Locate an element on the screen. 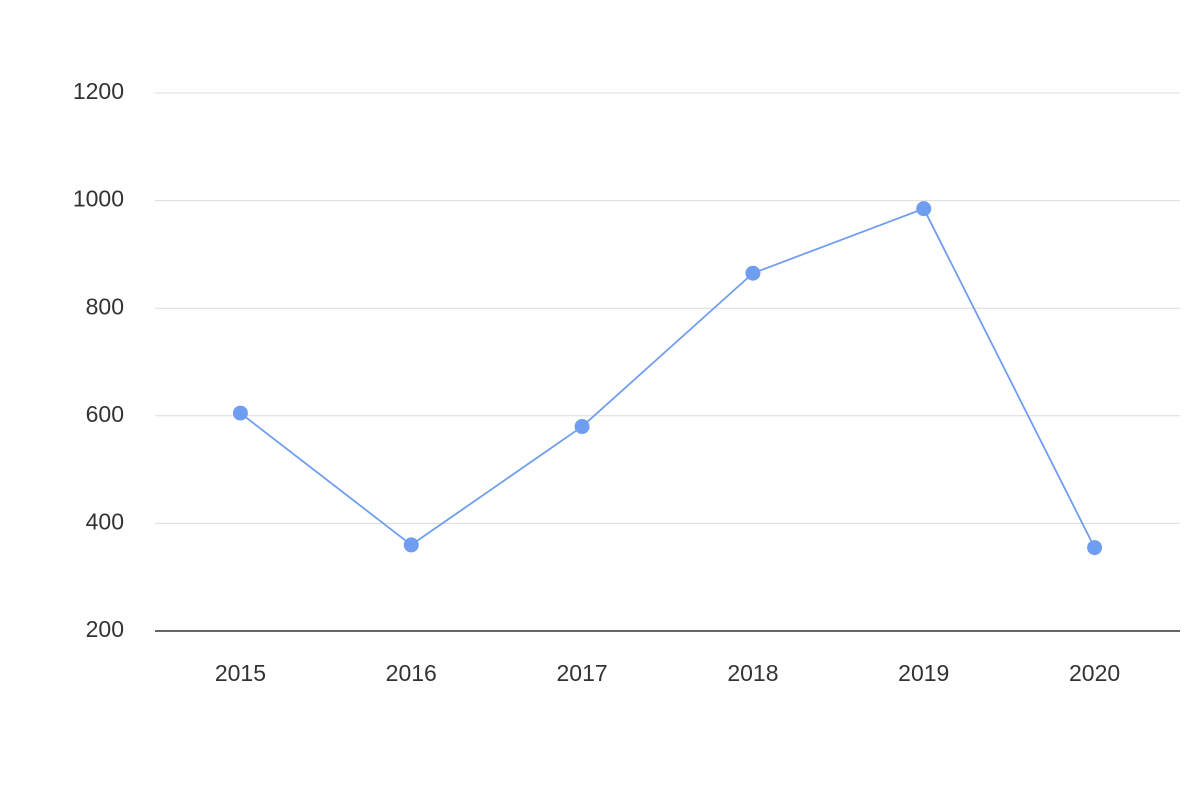 This screenshot has width=1200, height=800. x-tick-label: 2016 is located at coordinates (411, 673).